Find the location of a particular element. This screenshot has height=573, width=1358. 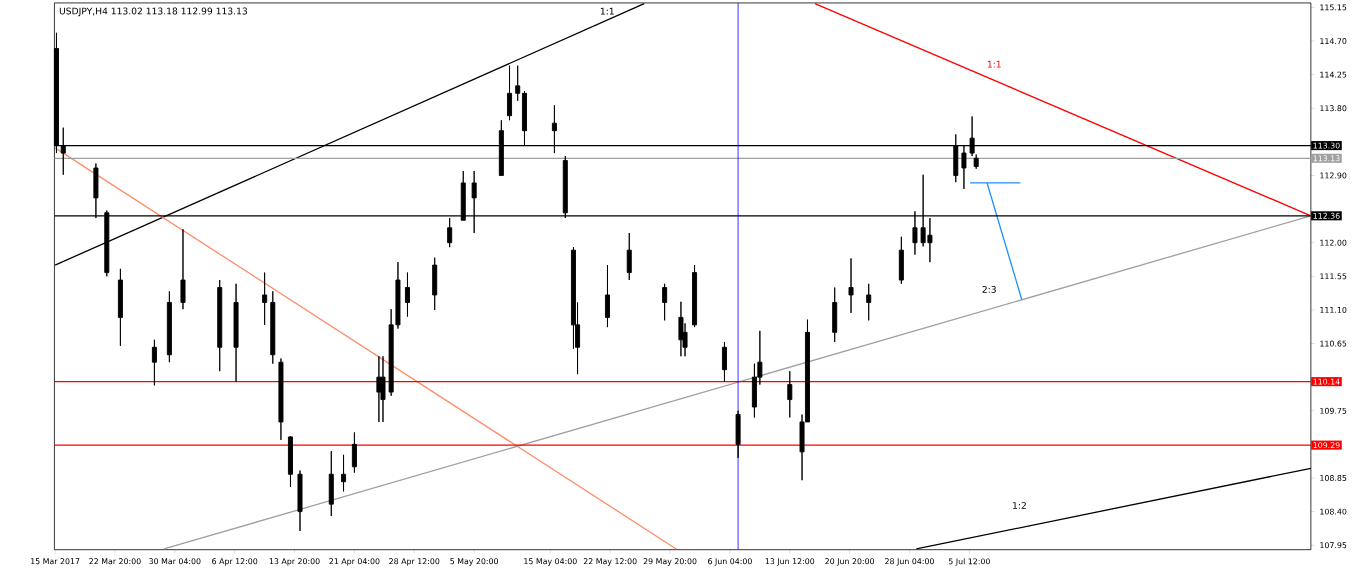

annotation: 1:2 is located at coordinates (1019, 505).